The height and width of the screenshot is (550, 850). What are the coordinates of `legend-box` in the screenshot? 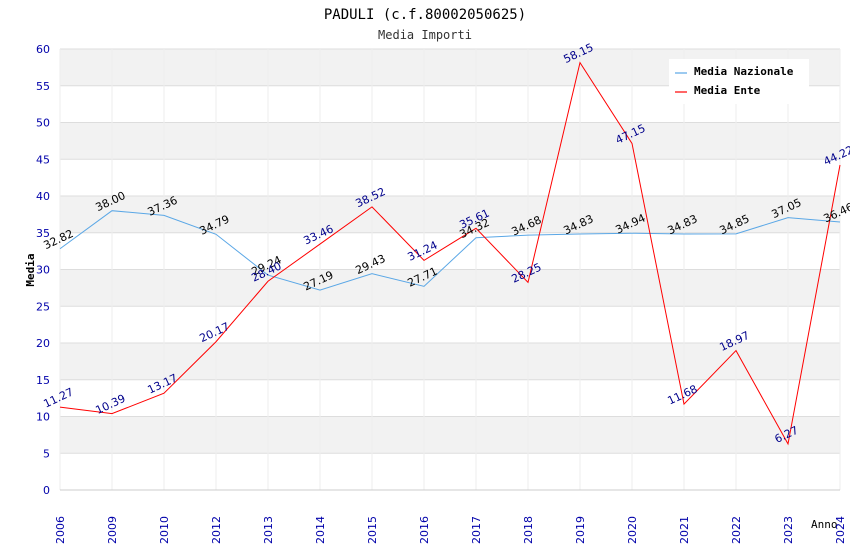 It's located at (739, 81).